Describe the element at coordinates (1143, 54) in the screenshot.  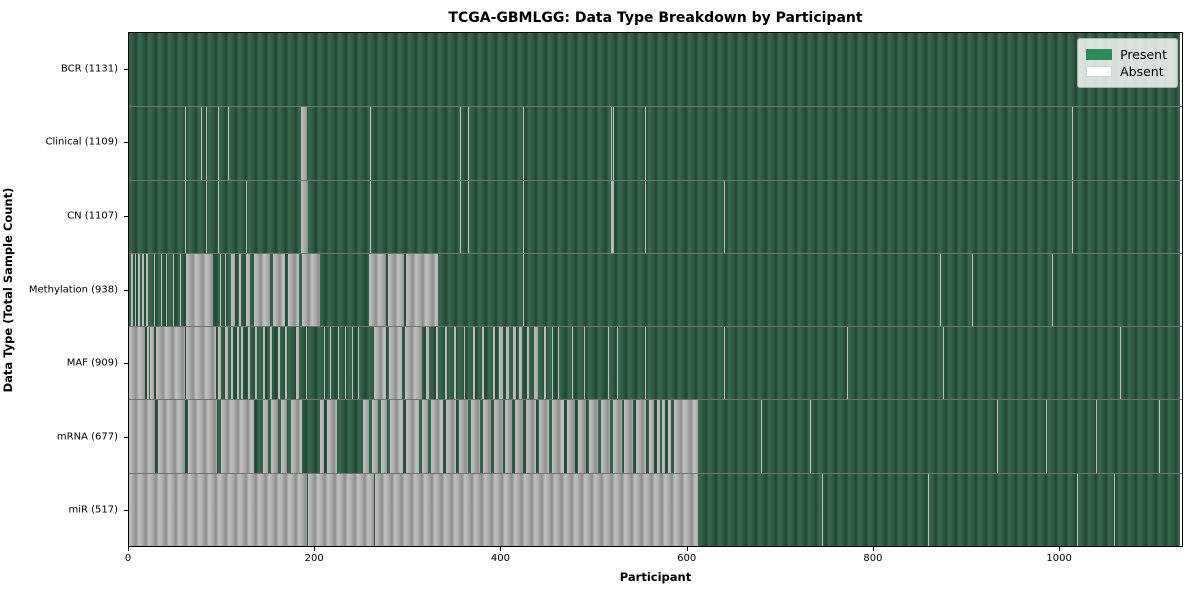
I see `legend-label-present: Present` at that location.